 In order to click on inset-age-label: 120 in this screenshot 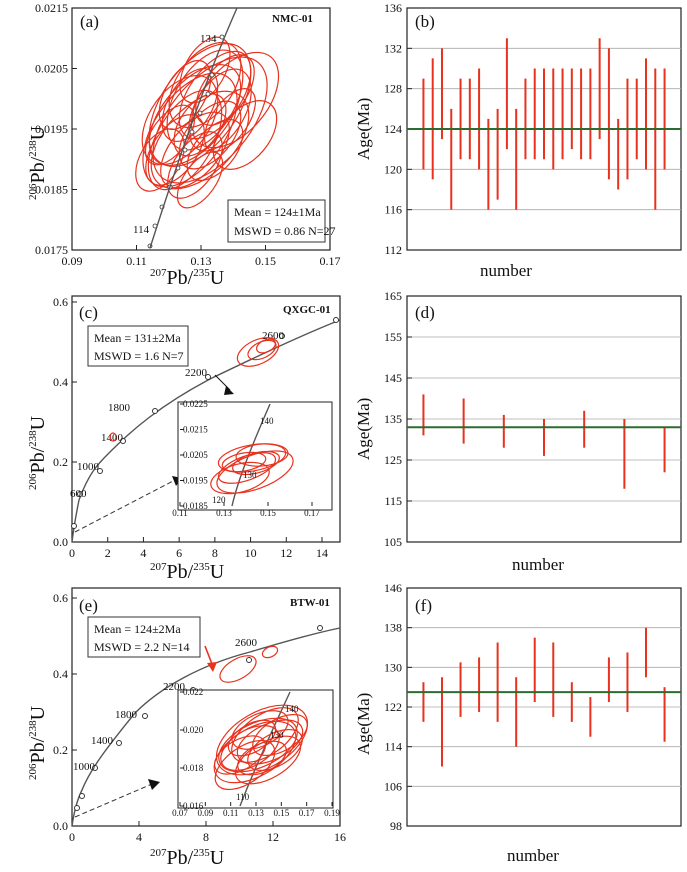, I will do `click(219, 500)`.